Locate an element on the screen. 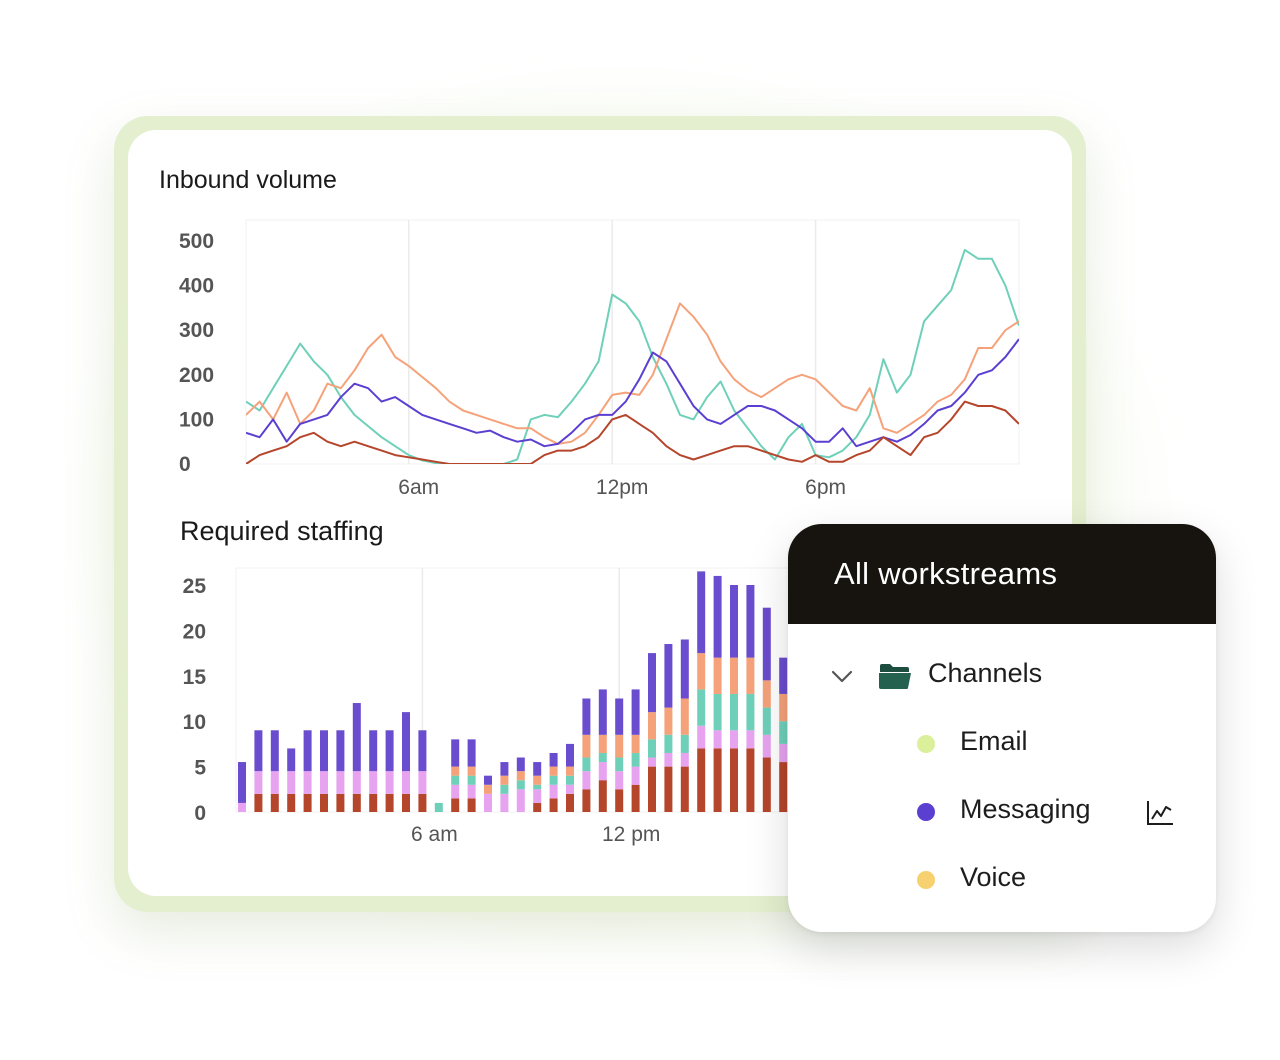 The height and width of the screenshot is (1060, 1280). plot-area is located at coordinates (632, 342).